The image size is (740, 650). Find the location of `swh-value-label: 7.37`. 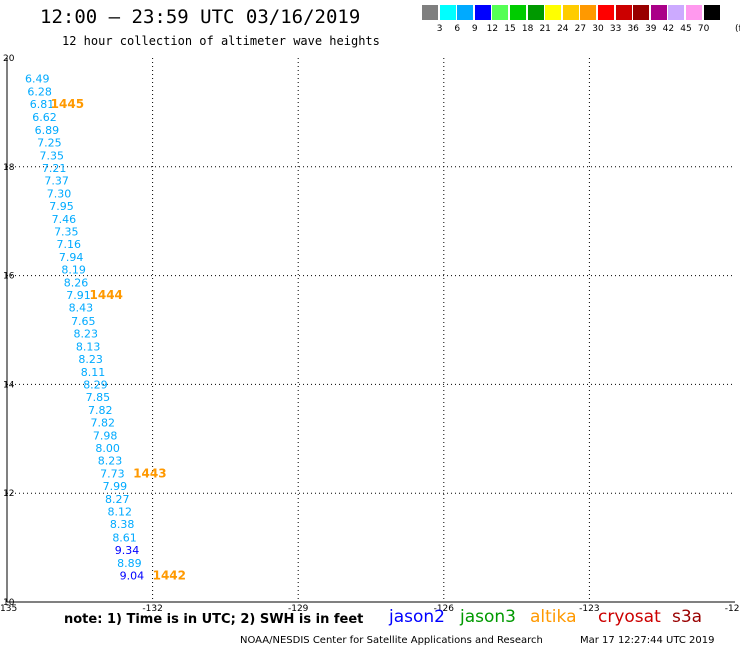

swh-value-label: 7.37 is located at coordinates (56, 180).